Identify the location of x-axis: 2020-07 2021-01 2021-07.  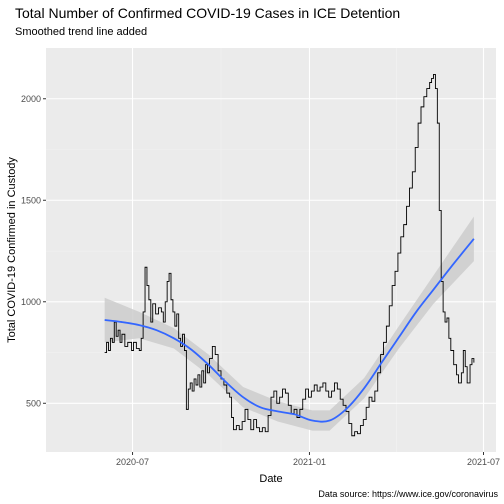
(308, 459).